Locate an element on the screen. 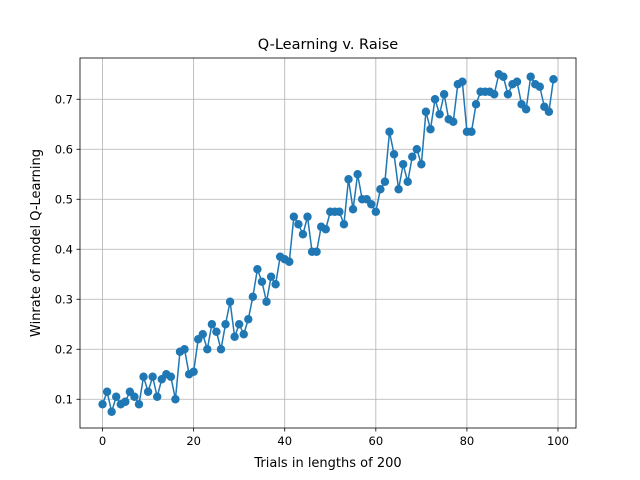 Image resolution: width=640 pixels, height=480 pixels. y-tick-label: 0.7 is located at coordinates (64, 99).